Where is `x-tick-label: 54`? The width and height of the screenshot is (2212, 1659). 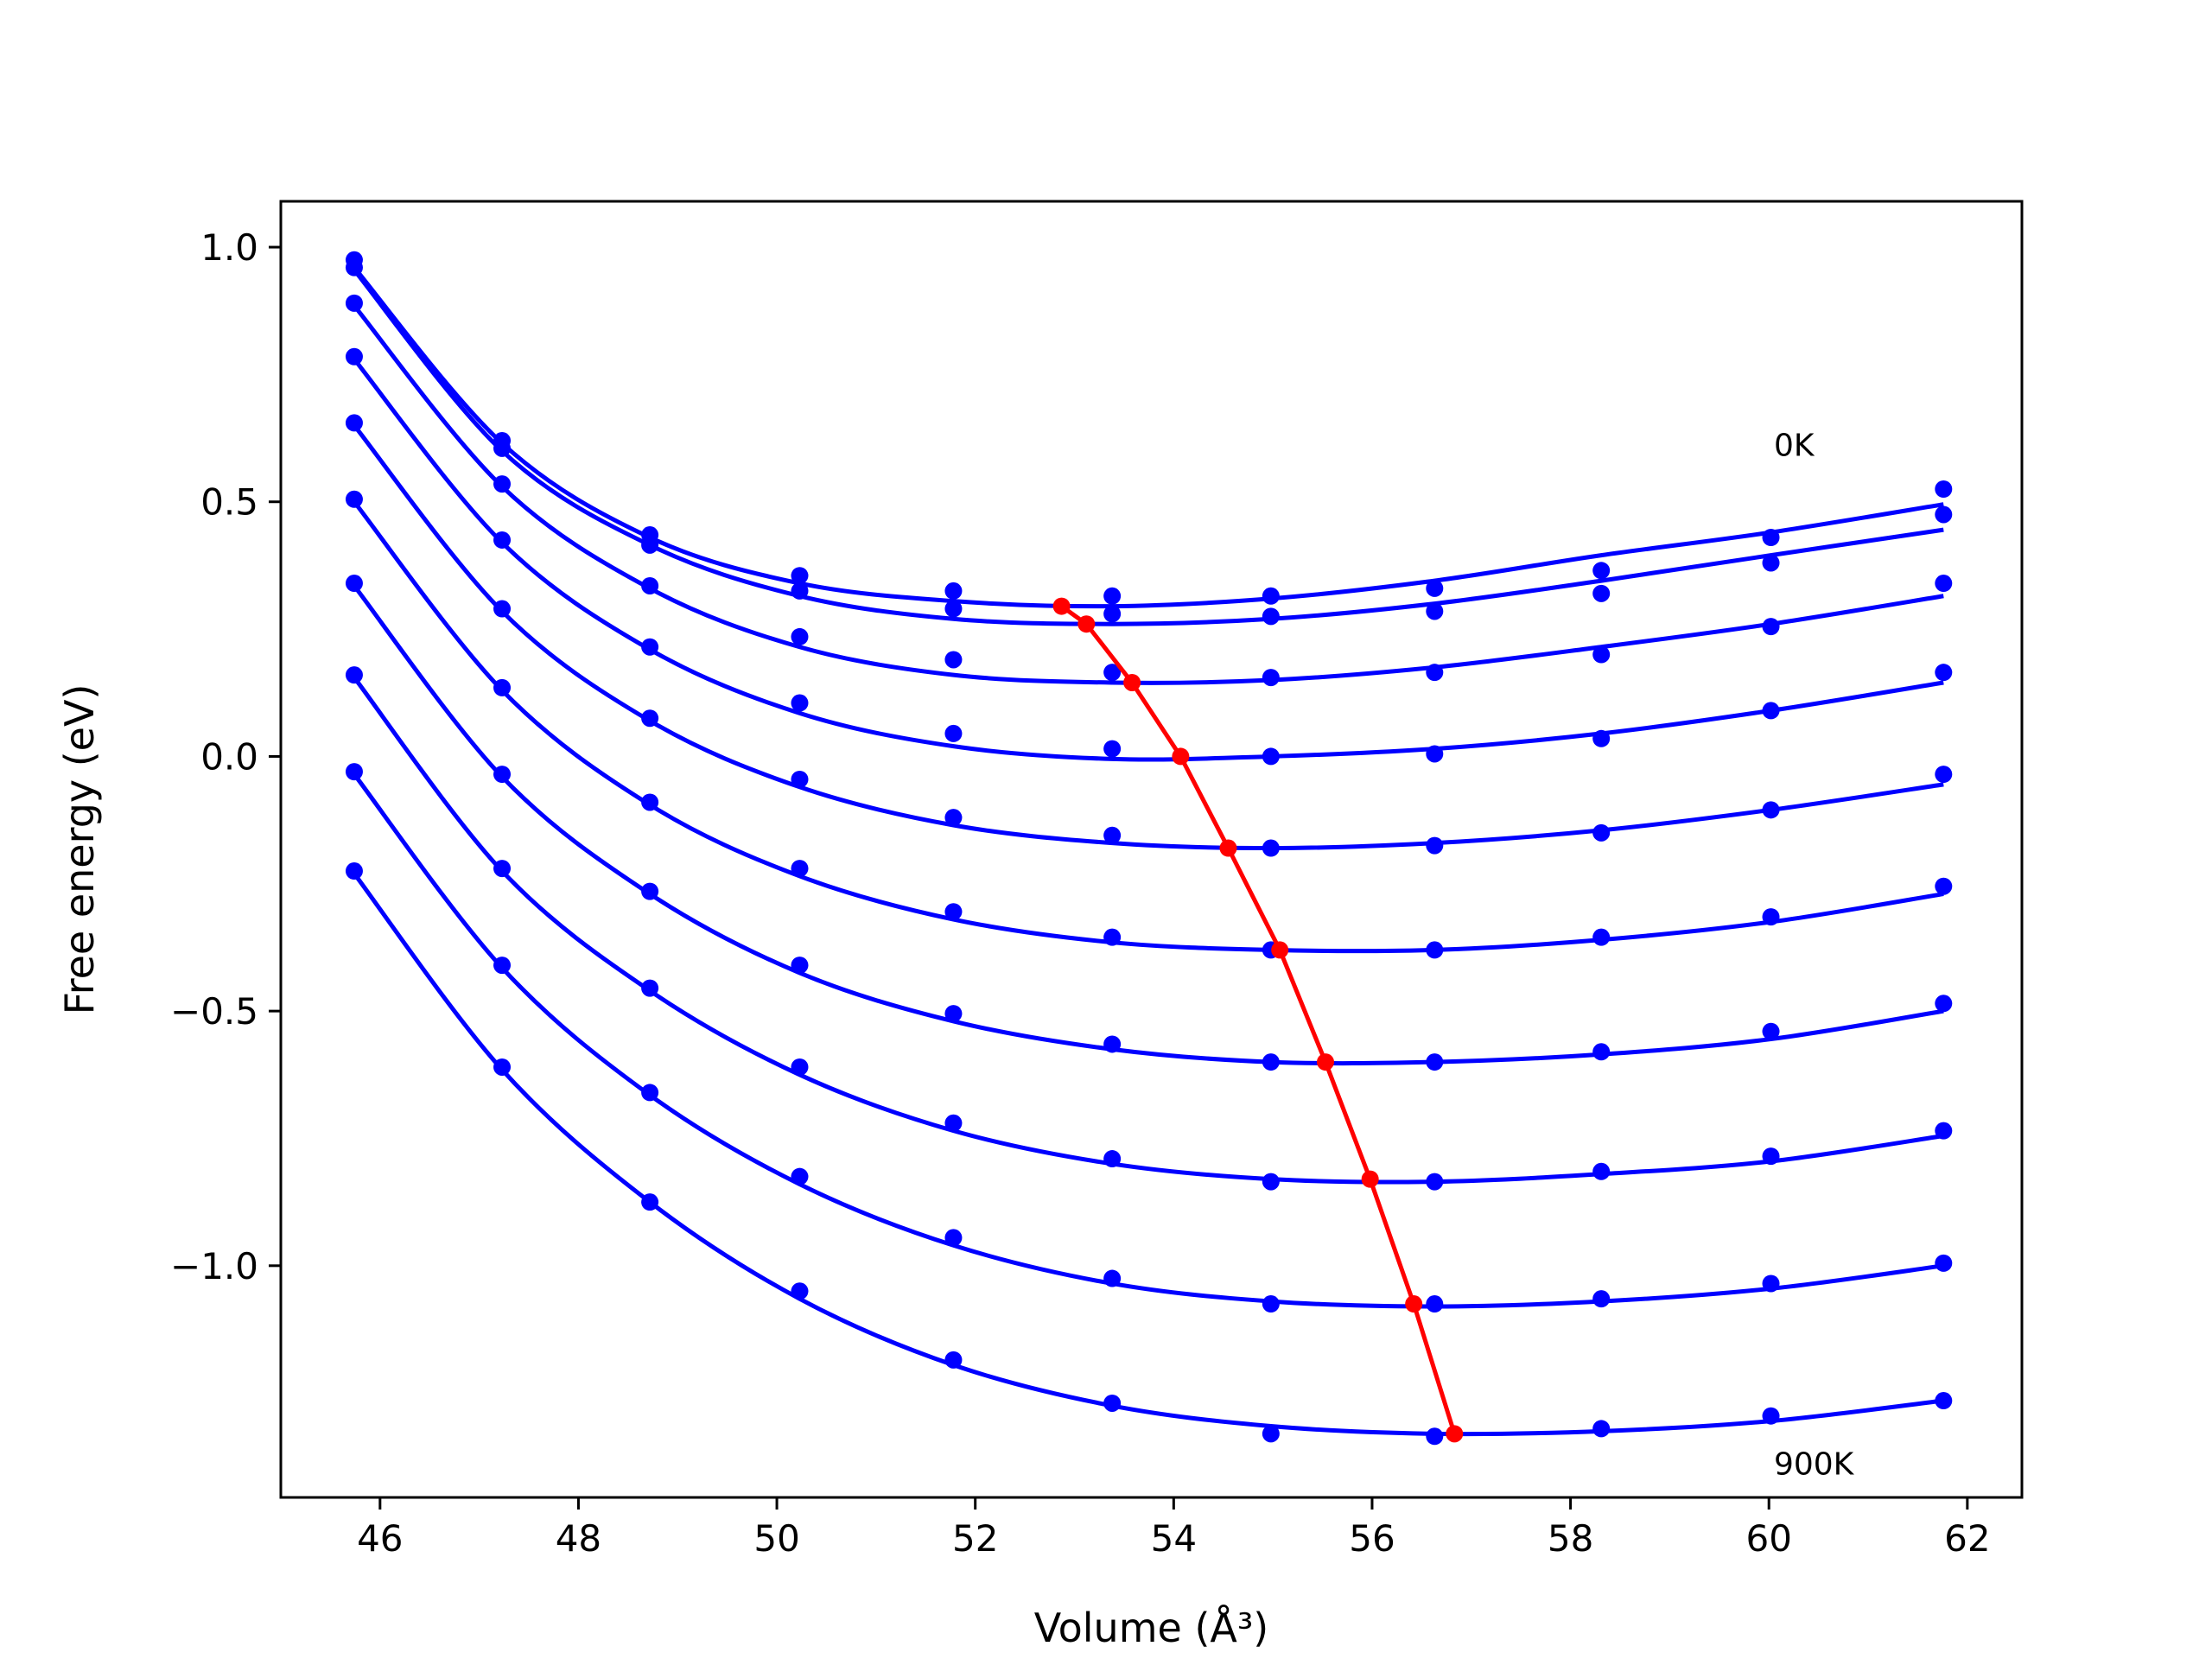
x-tick-label: 54 is located at coordinates (1174, 1538).